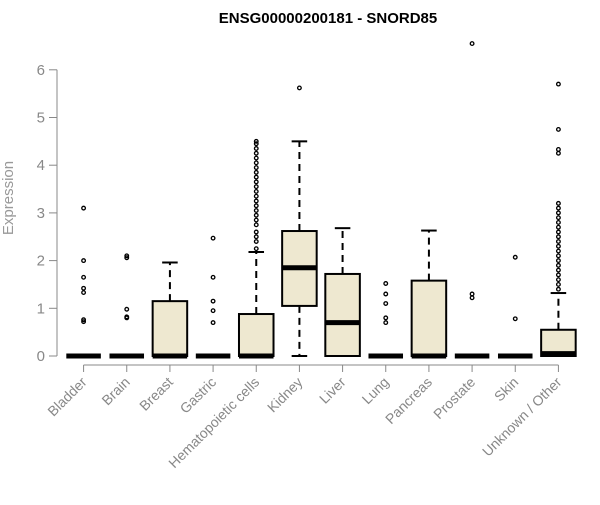 The width and height of the screenshot is (600, 505). What do you see at coordinates (408, 400) in the screenshot?
I see `x-tick-label: Pancreas` at bounding box center [408, 400].